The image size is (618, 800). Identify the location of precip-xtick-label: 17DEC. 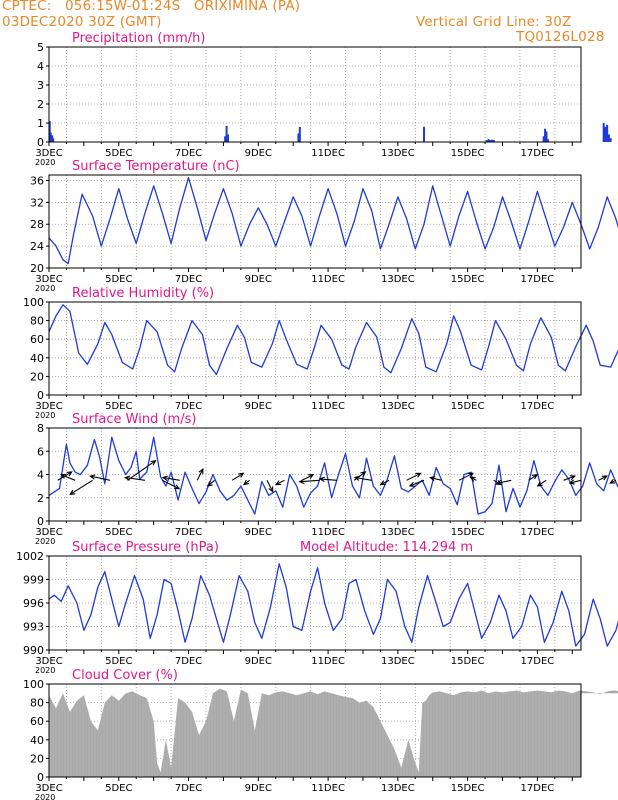
(538, 153).